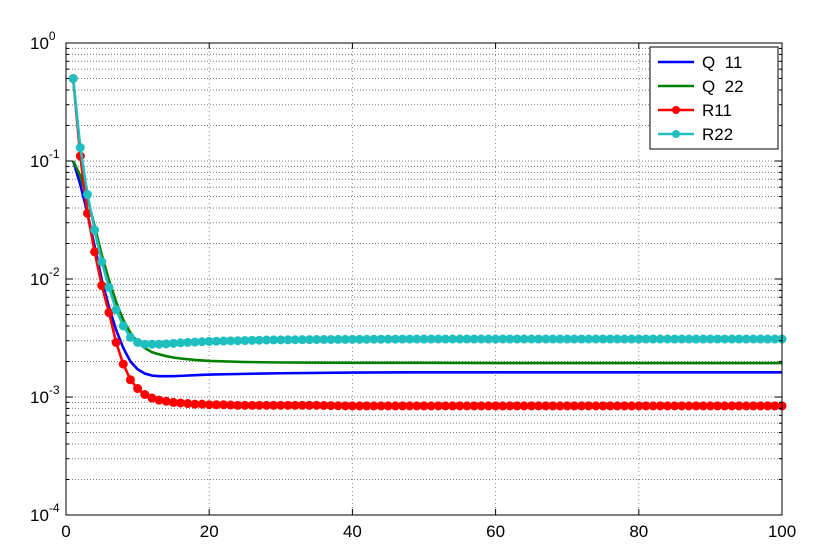  Describe the element at coordinates (495, 531) in the screenshot. I see `x-tick-label: 60` at that location.